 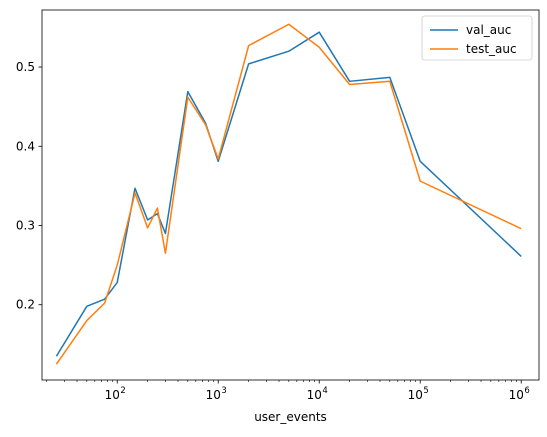 I want to click on x-axis-label: user_events, so click(x=290, y=417).